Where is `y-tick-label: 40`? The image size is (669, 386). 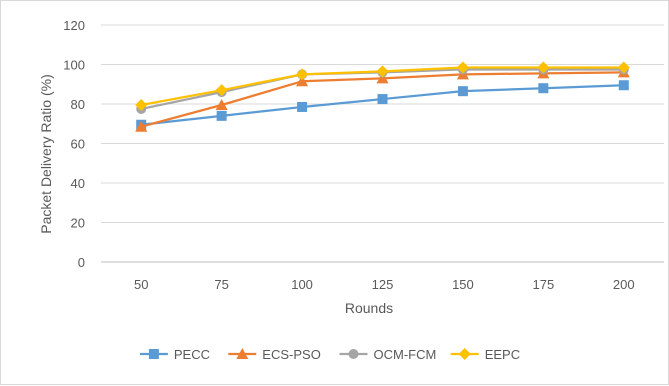 y-tick-label: 40 is located at coordinates (78, 183).